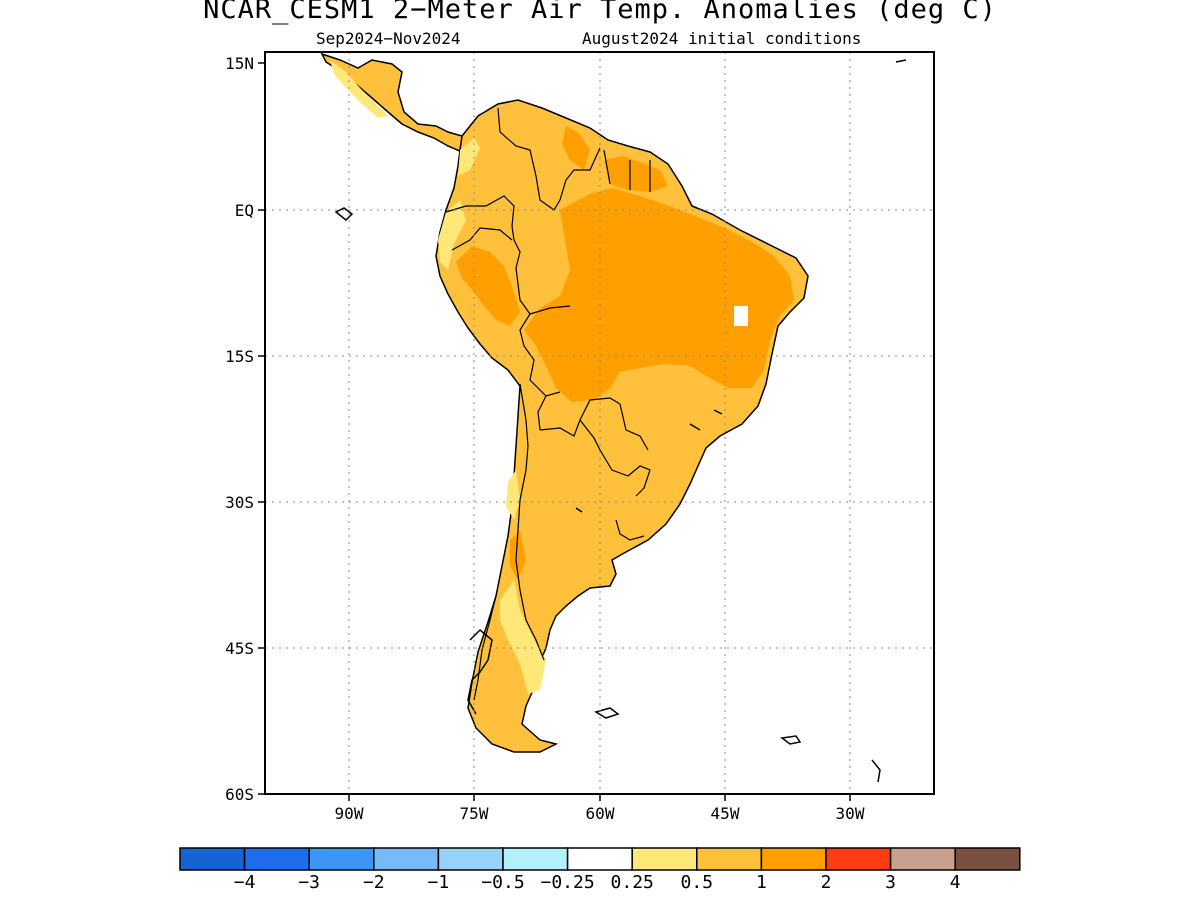 This screenshot has height=900, width=1200. Describe the element at coordinates (890, 882) in the screenshot. I see `colorbar-label: 3` at that location.